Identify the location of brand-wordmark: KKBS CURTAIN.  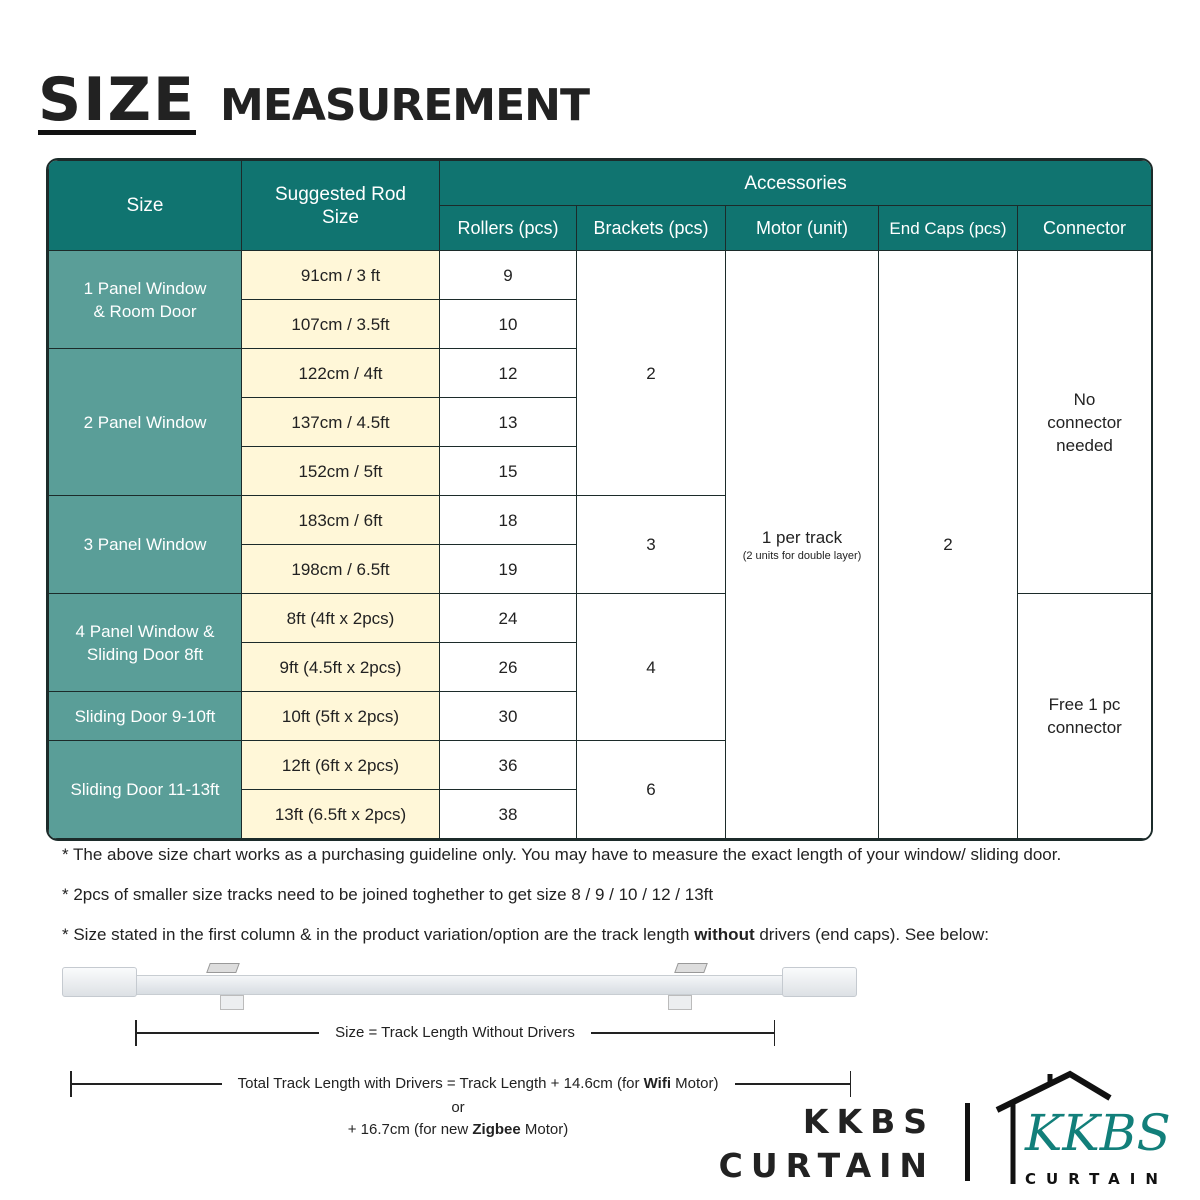
(817, 1144).